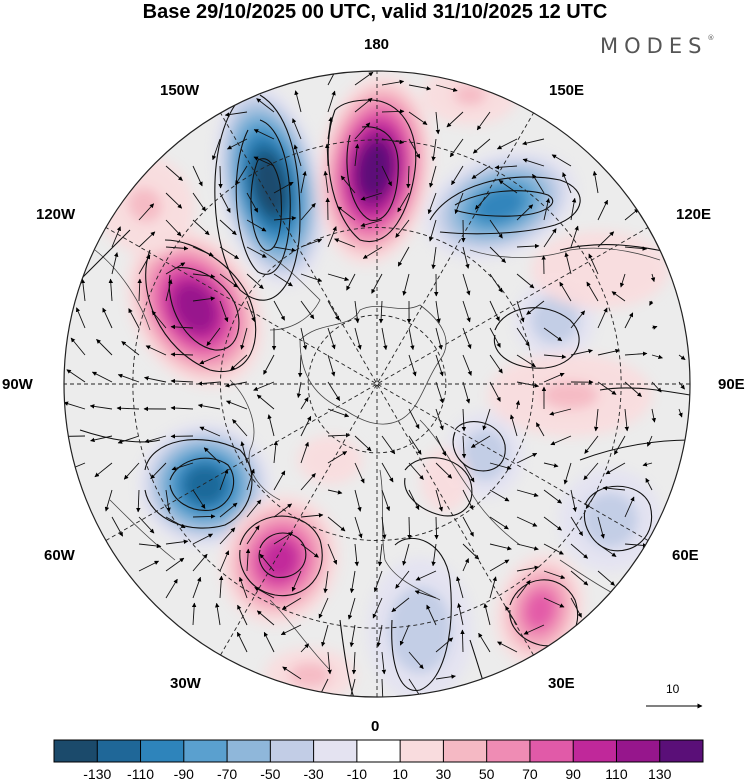  What do you see at coordinates (486, 774) in the screenshot?
I see `colorbar-tick-label: 50` at bounding box center [486, 774].